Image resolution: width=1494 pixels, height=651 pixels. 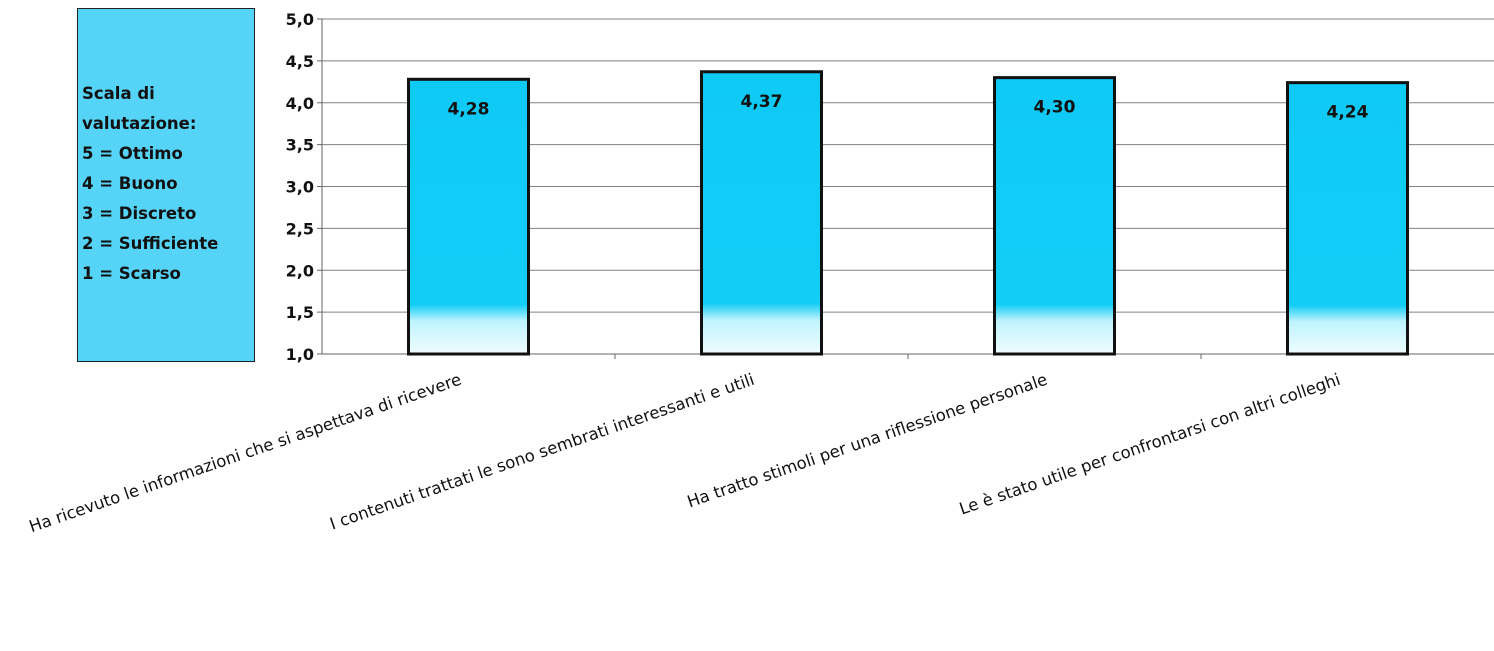 I want to click on legend-line: 3 = Discreto, so click(x=139, y=213).